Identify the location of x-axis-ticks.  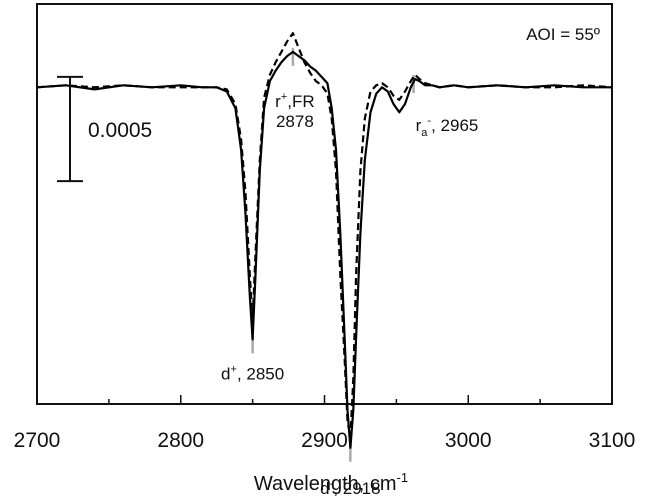
(324, 399).